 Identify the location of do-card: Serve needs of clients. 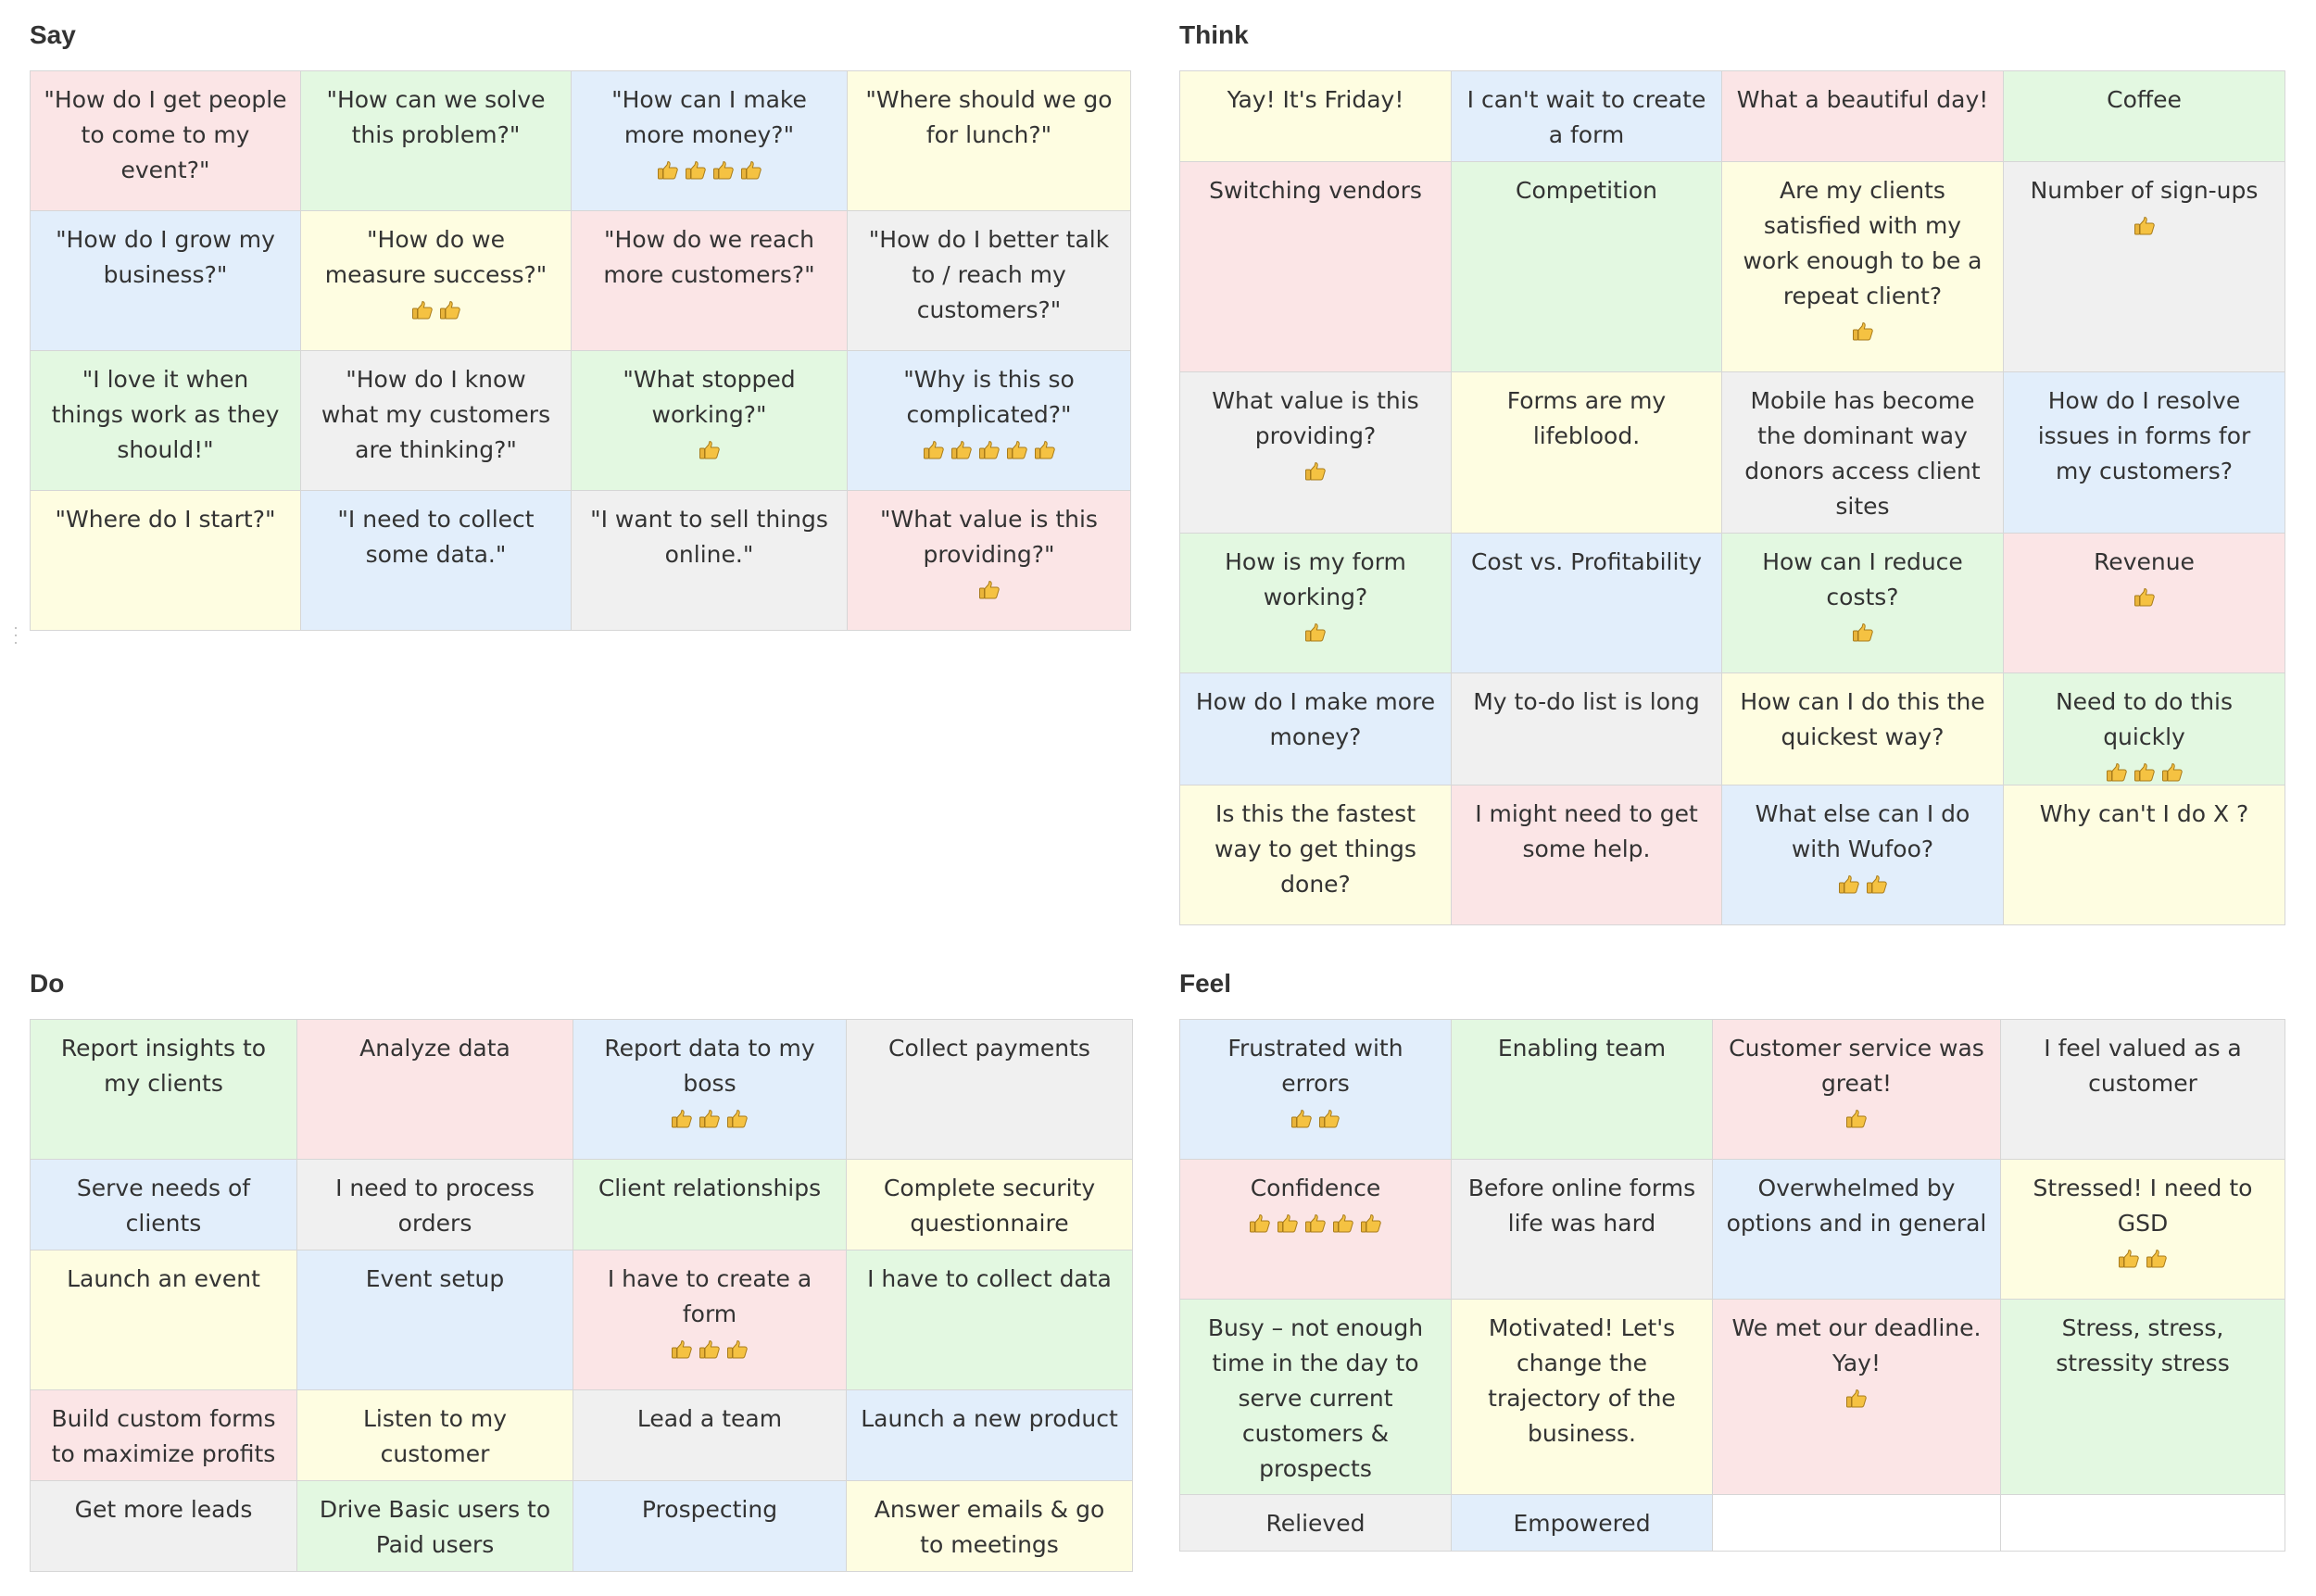
(163, 1204).